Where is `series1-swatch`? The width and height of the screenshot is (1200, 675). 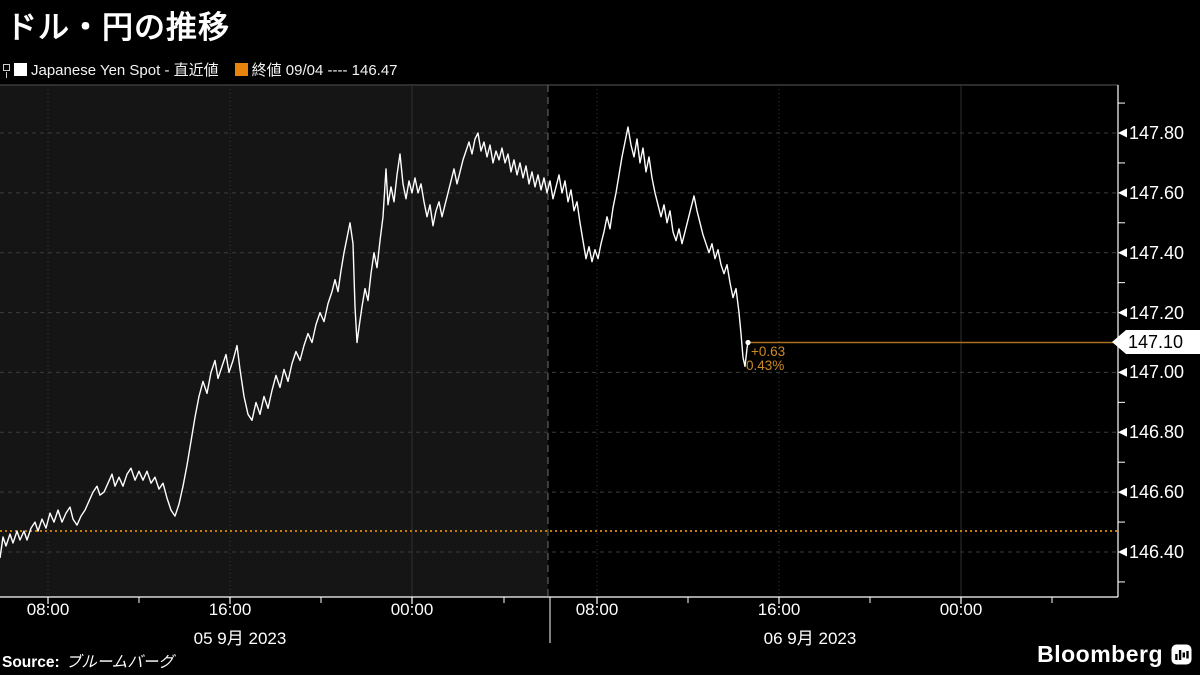 series1-swatch is located at coordinates (20, 69).